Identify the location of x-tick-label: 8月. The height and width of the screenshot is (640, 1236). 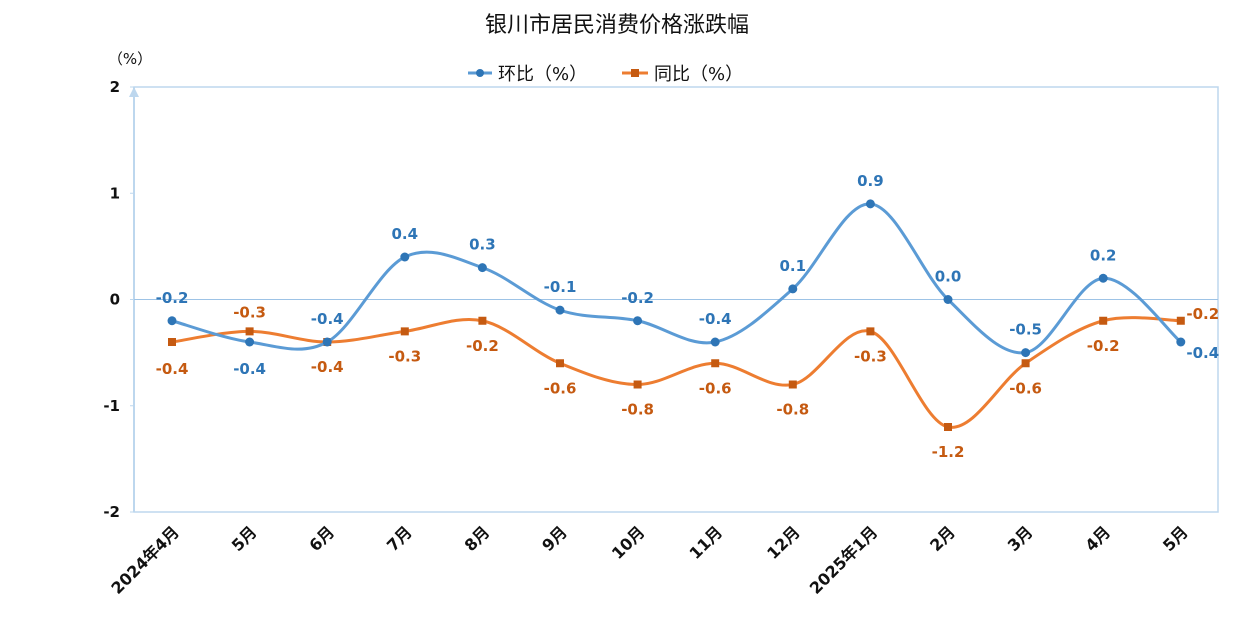
(477, 538).